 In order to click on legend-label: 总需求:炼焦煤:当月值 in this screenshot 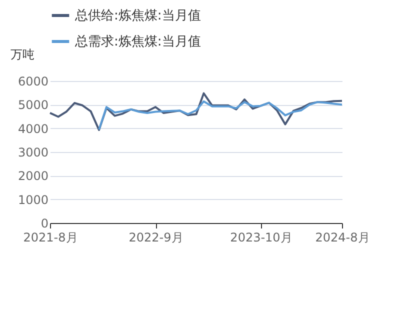, I will do `click(137, 42)`.